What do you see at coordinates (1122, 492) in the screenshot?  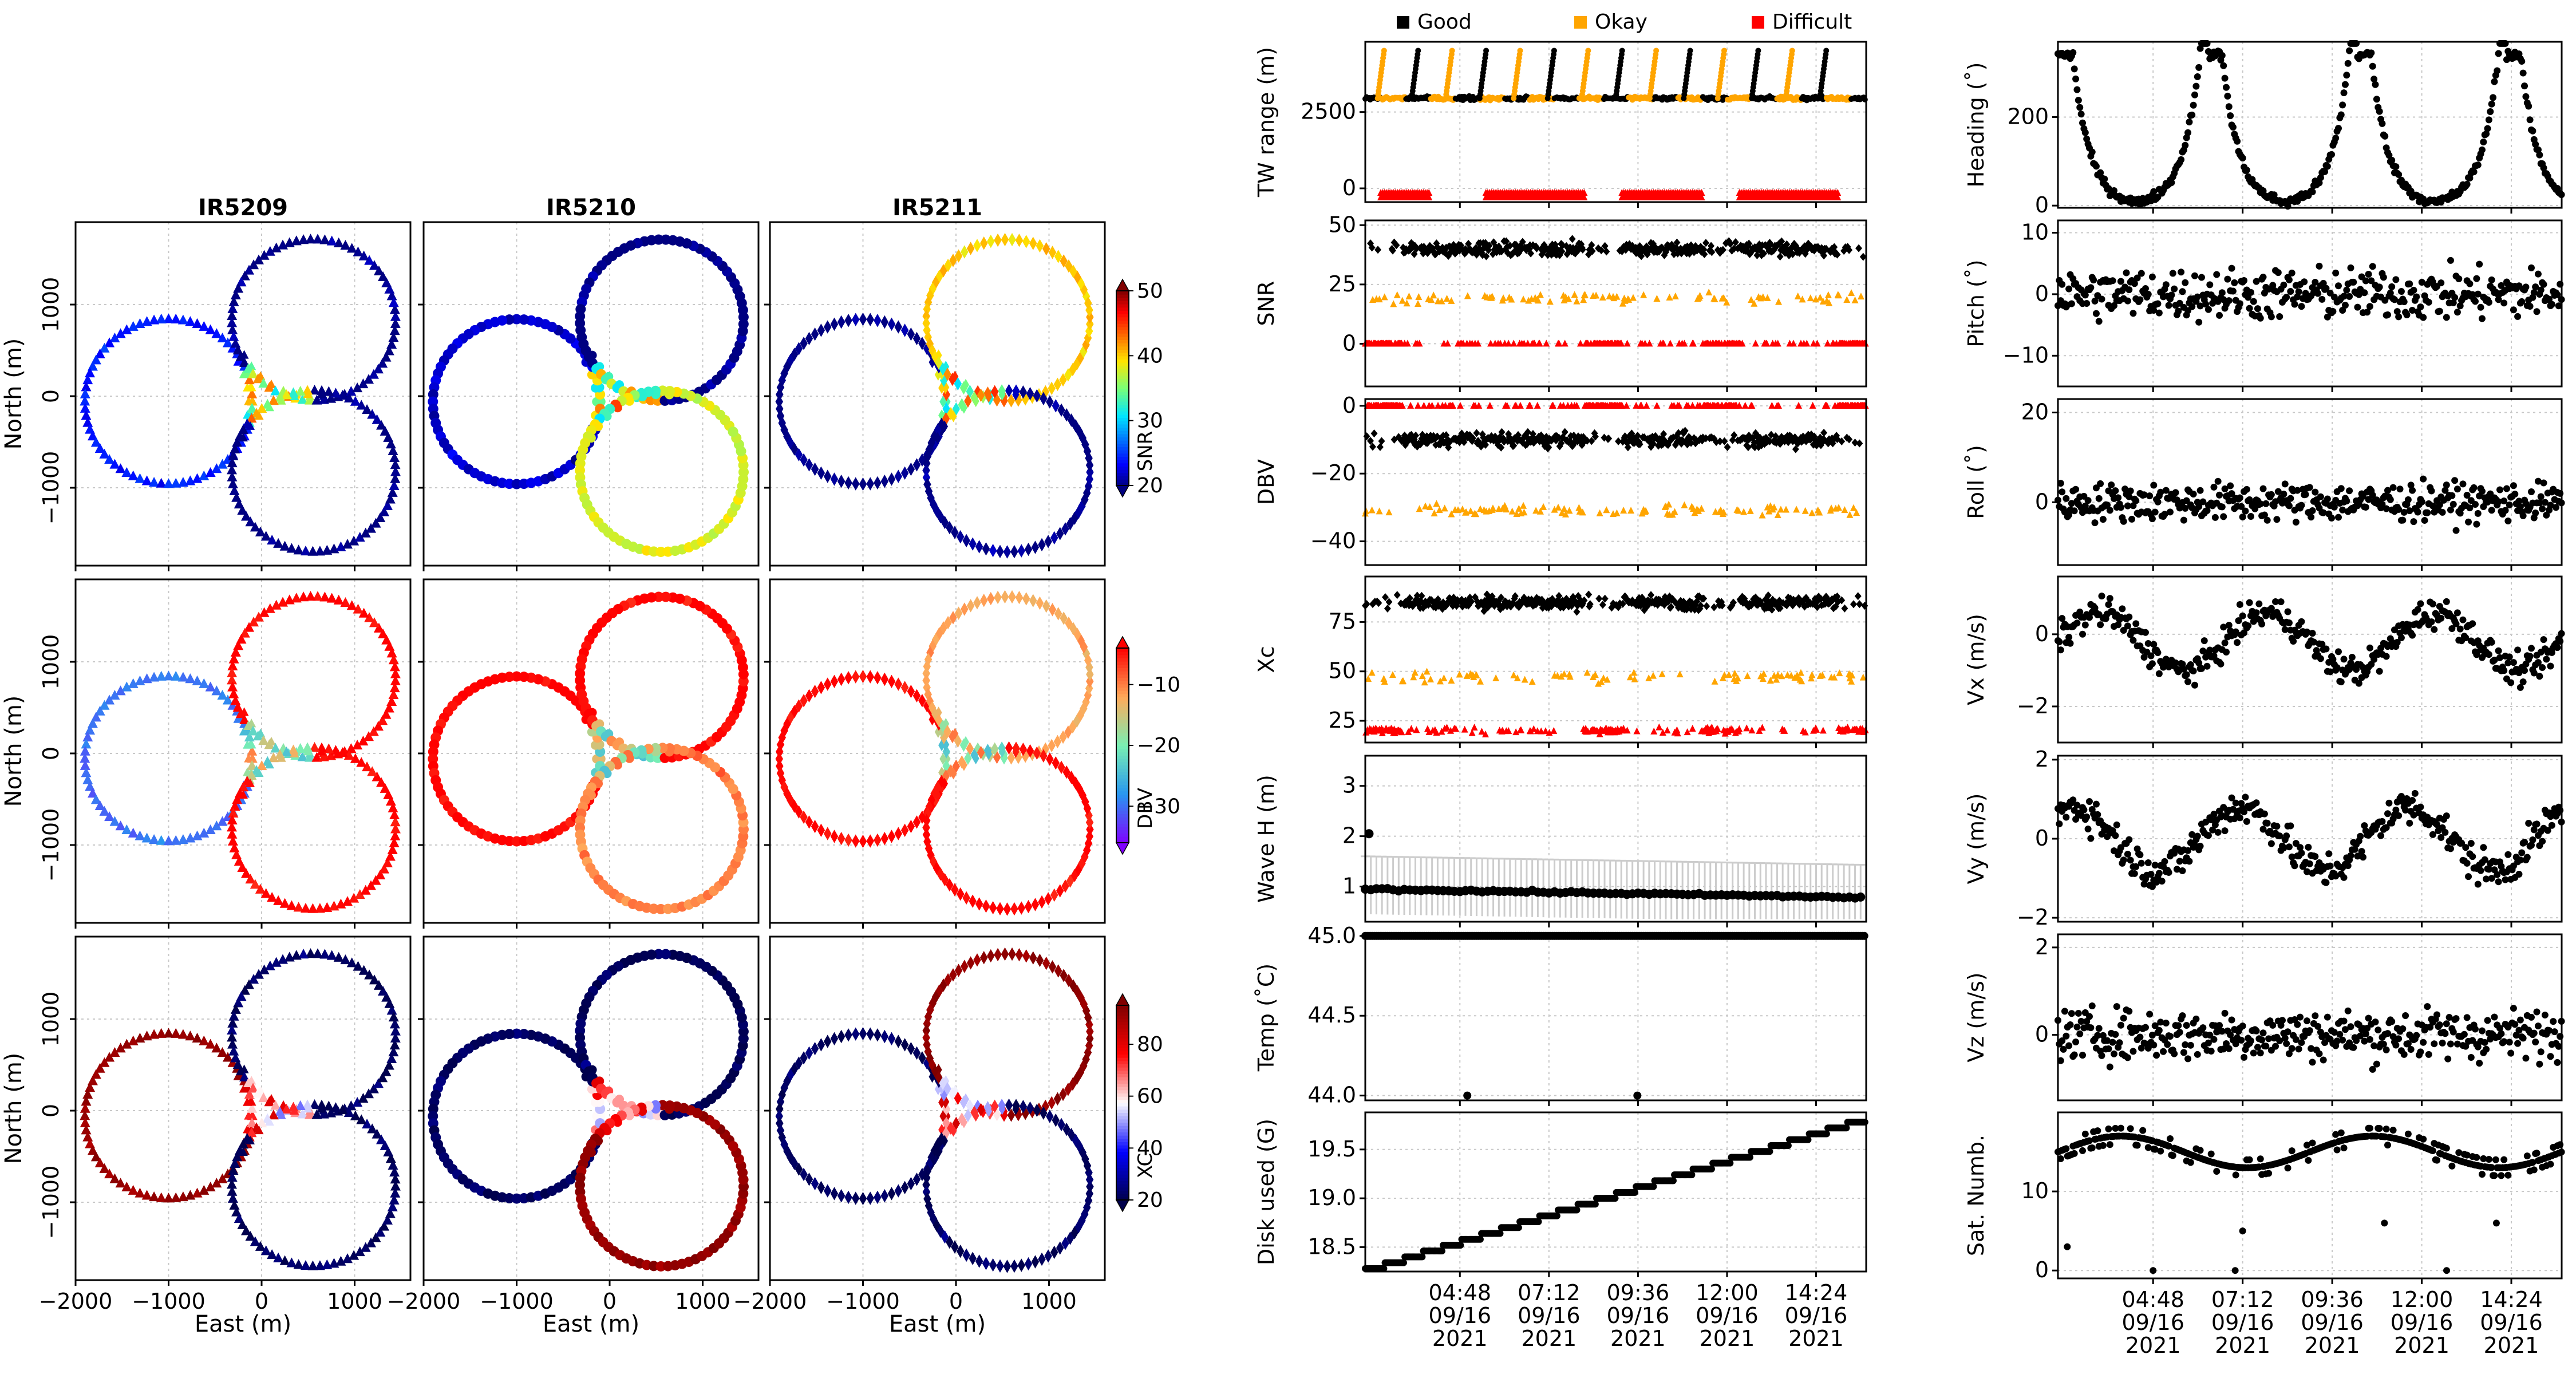 I see `colorbar-extend-min` at bounding box center [1122, 492].